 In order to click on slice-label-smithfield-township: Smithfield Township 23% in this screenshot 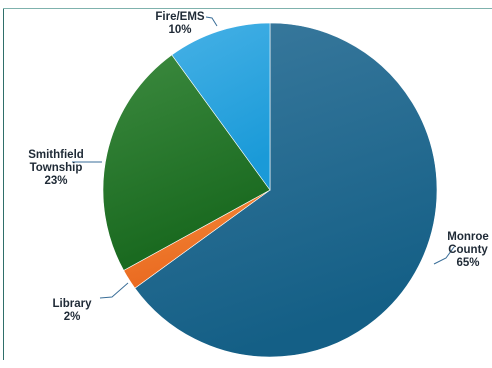, I will do `click(56, 168)`.